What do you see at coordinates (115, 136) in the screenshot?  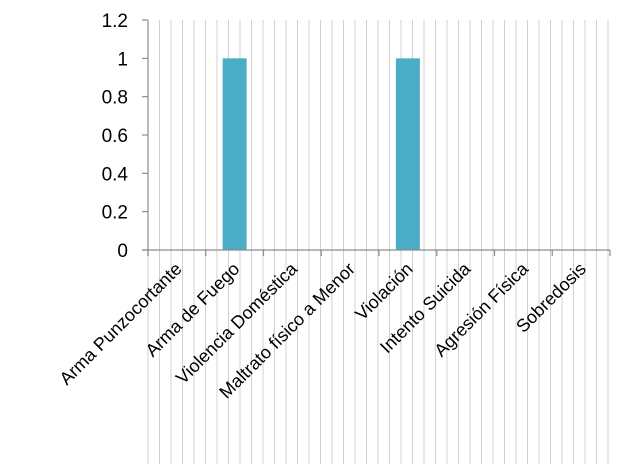 I see `y-tick-label: 0.6` at bounding box center [115, 136].